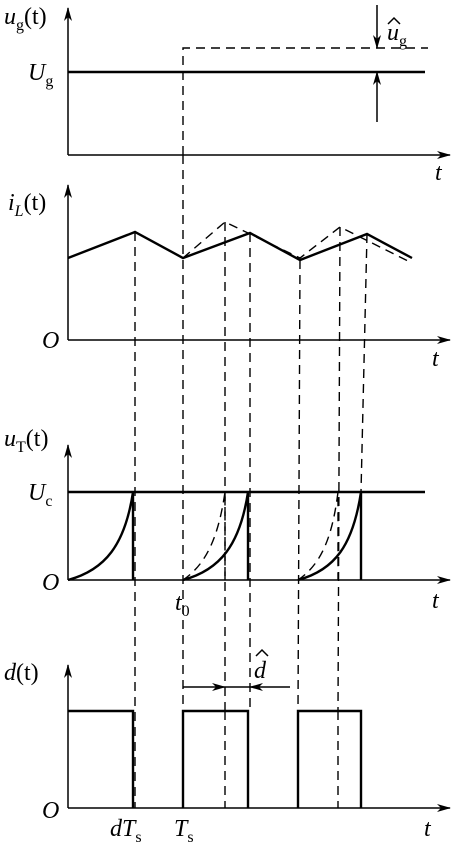 This screenshot has width=458, height=845. I want to click on text-part: dT, so click(123, 829).